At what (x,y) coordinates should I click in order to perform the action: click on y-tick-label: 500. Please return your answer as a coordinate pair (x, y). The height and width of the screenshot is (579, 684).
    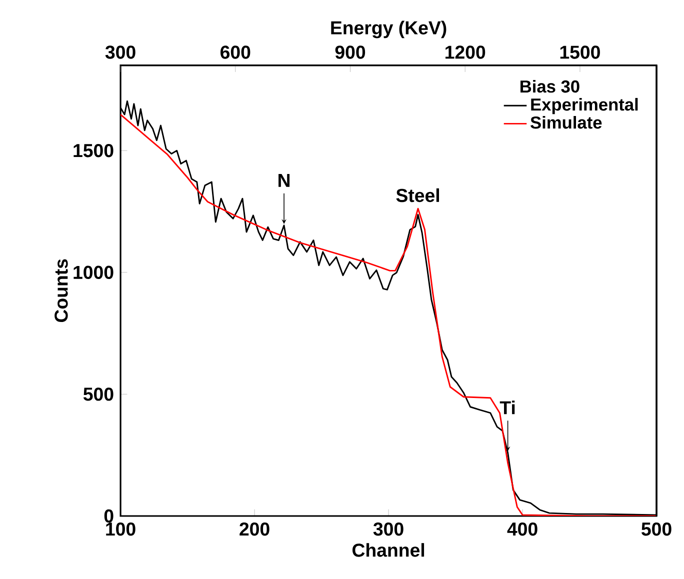
    Looking at the image, I should click on (98, 394).